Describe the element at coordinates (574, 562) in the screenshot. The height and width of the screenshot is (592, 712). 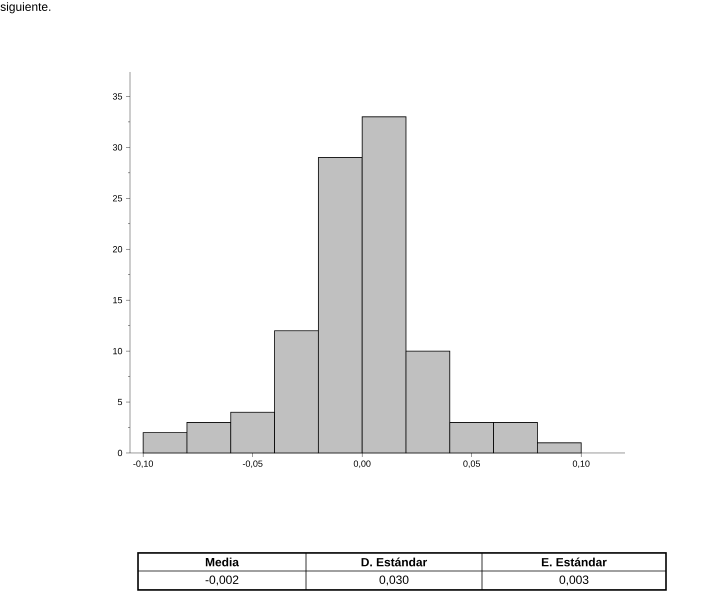
I see `text: E. Estándar` at that location.